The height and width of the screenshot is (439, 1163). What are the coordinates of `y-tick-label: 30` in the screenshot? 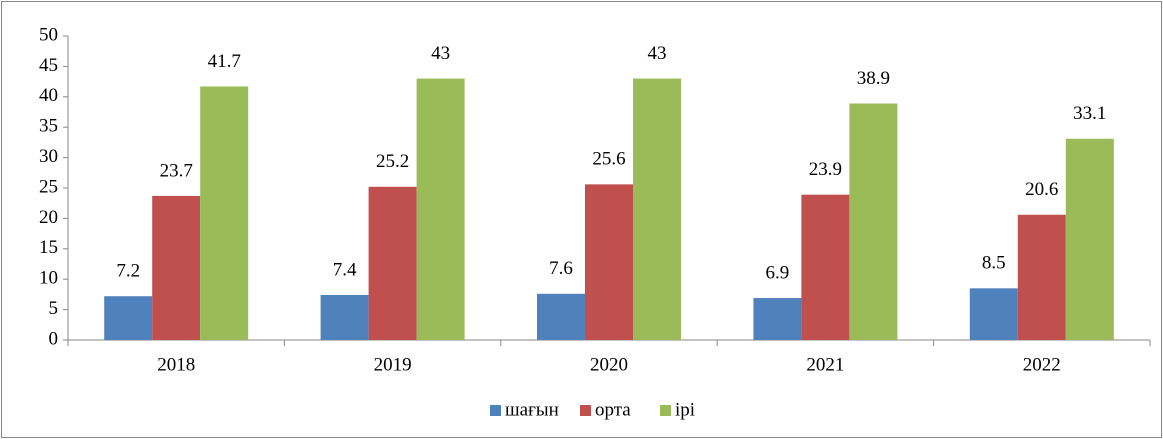 It's located at (48, 156).